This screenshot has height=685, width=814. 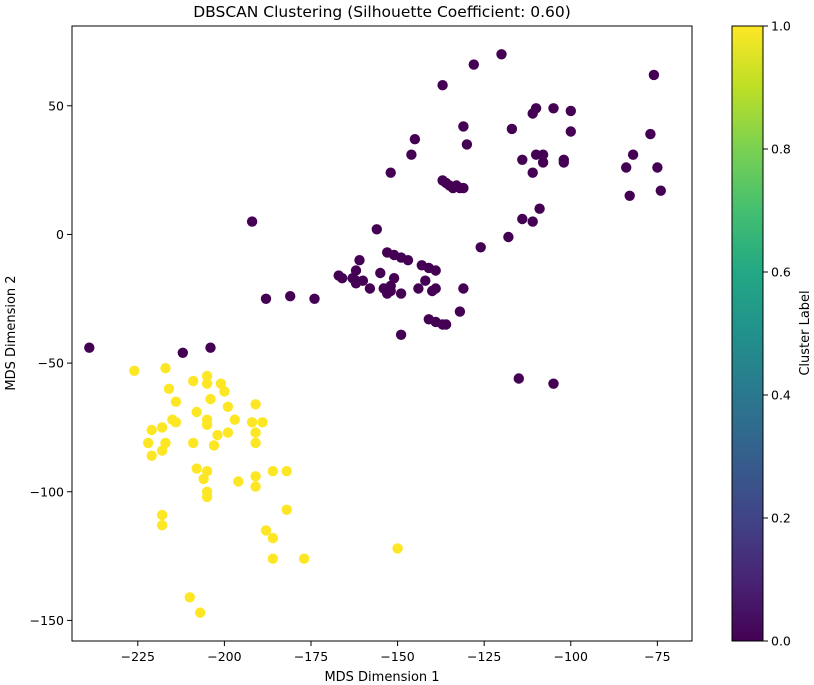 I want to click on x-axis-ticks: −225 −200 −175 −150 −125 −100 −75, so click(x=396, y=652).